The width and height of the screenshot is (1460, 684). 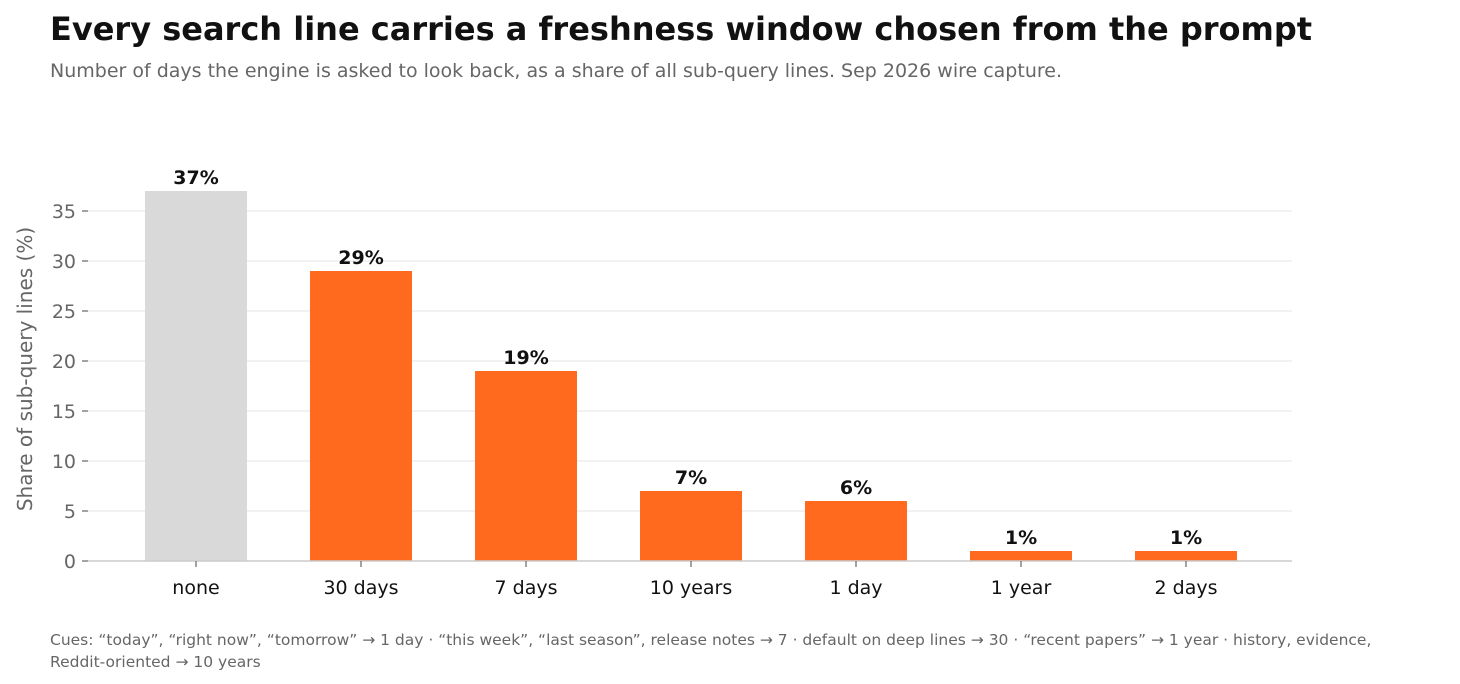 I want to click on x-tick-label: 30 days, so click(x=360, y=588).